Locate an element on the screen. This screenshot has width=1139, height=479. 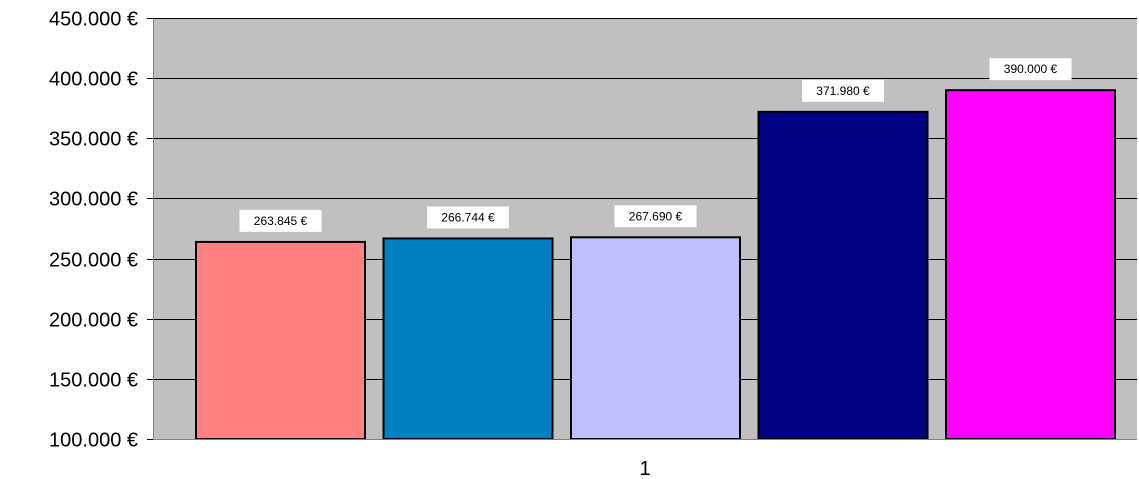
y-tick-label: 200.000 € is located at coordinates (93, 321).